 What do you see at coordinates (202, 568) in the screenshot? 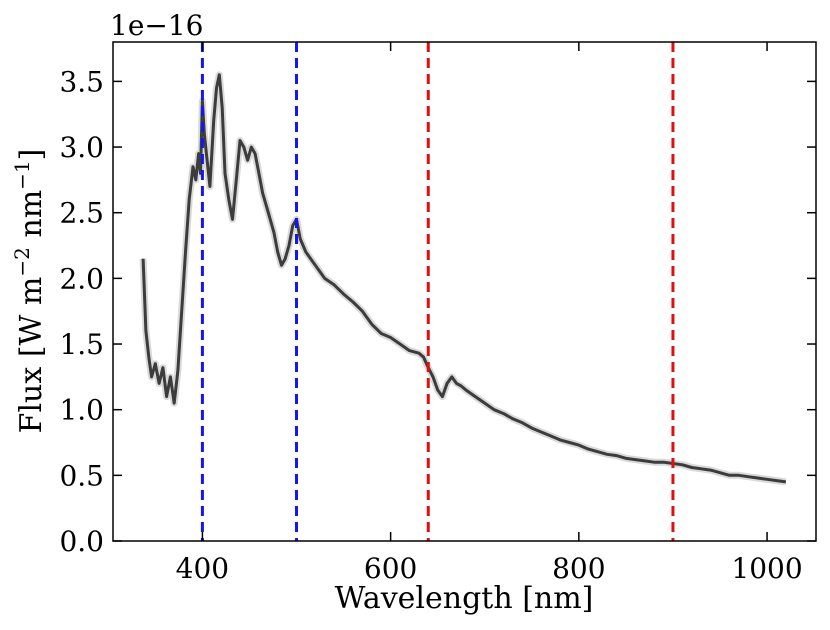
I see `x-tick-label-400: 400` at bounding box center [202, 568].